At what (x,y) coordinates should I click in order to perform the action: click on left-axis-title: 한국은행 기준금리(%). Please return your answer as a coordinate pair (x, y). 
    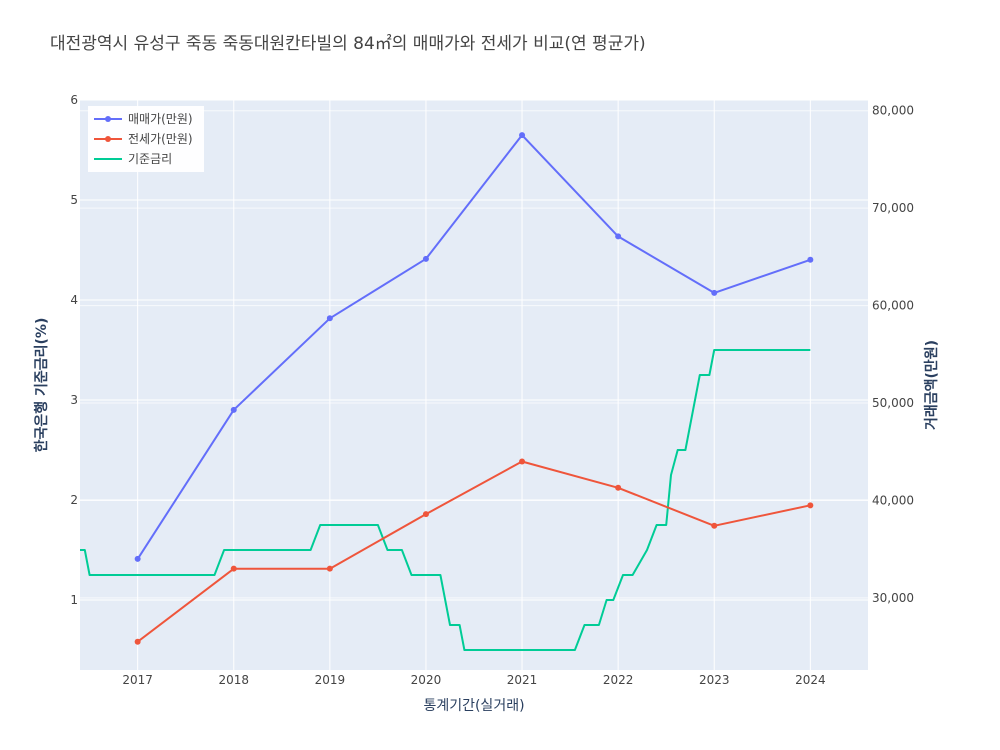
    Looking at the image, I should click on (42, 385).